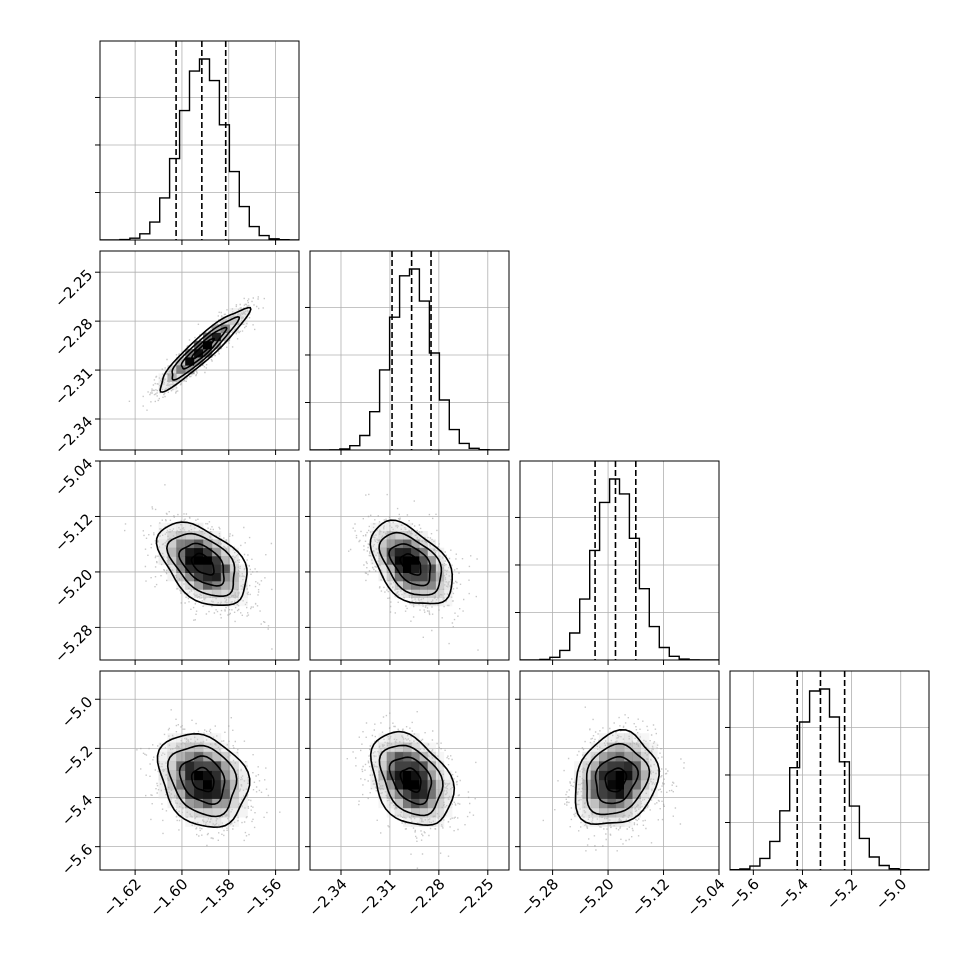 The image size is (970, 970). Describe the element at coordinates (215, 897) in the screenshot. I see `x-tick-label: −1.58` at that location.